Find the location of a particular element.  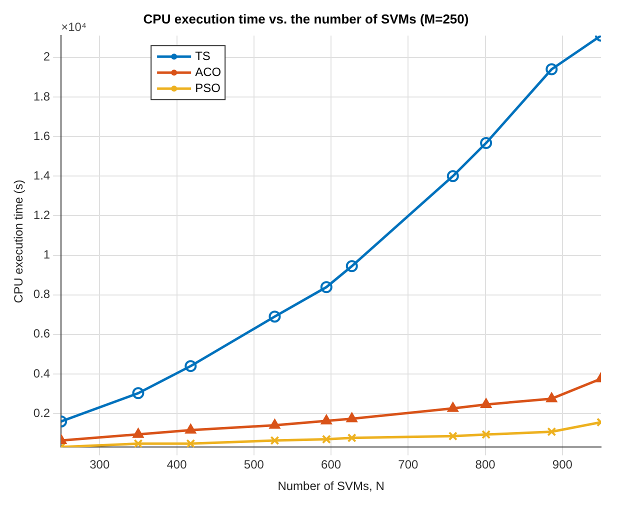

x-tick-label: 600 is located at coordinates (331, 465).